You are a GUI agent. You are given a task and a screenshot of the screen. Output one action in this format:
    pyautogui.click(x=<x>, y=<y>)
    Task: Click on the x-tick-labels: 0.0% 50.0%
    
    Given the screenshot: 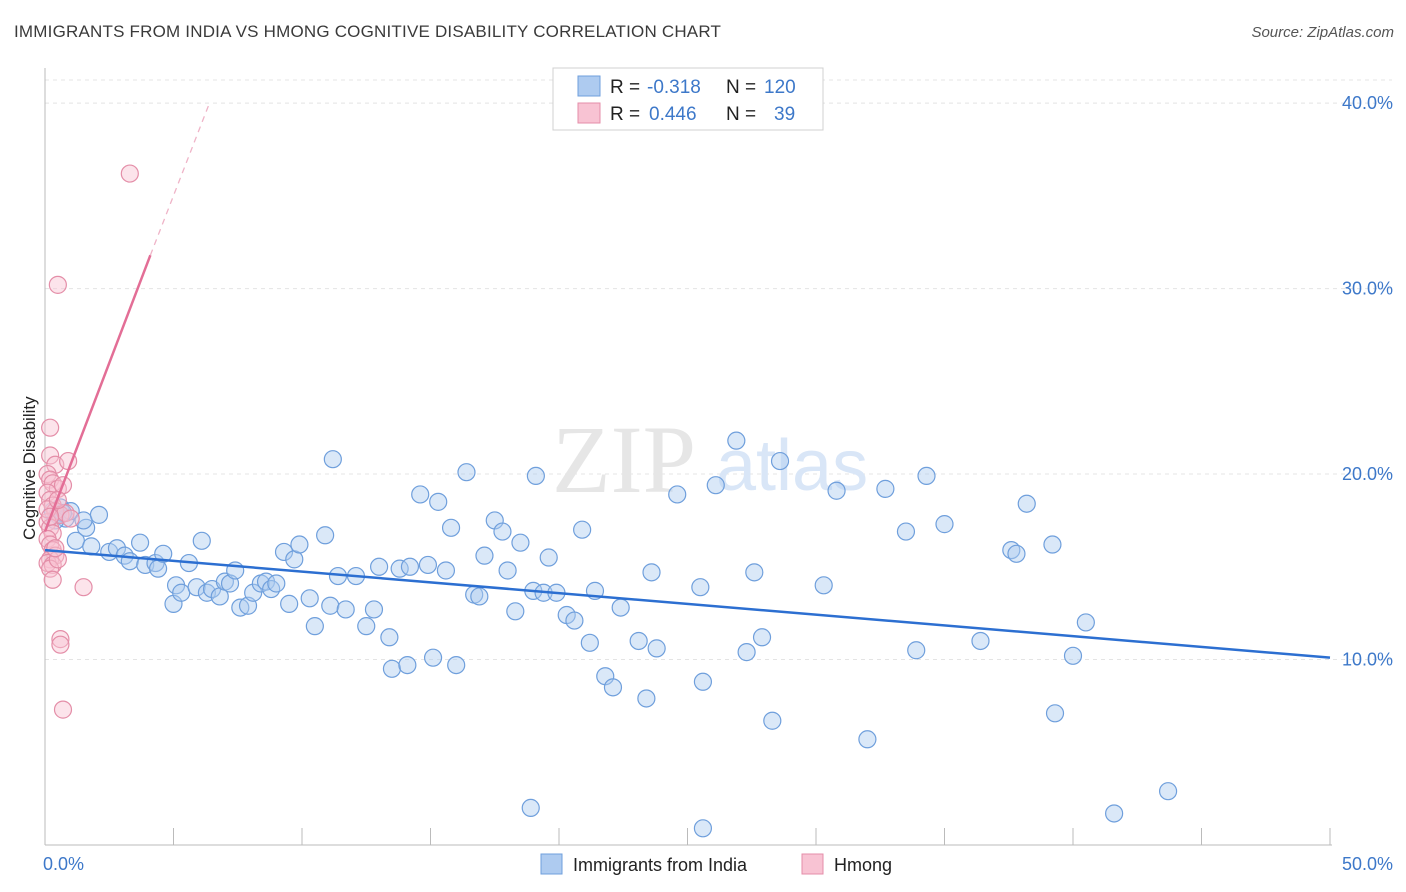 What is the action you would take?
    pyautogui.click(x=718, y=864)
    